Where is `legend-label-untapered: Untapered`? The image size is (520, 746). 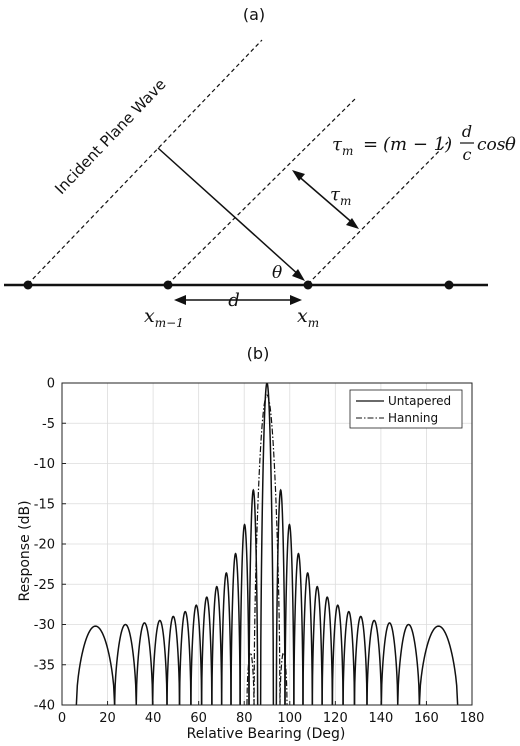
legend-label-untapered: Untapered is located at coordinates (419, 401).